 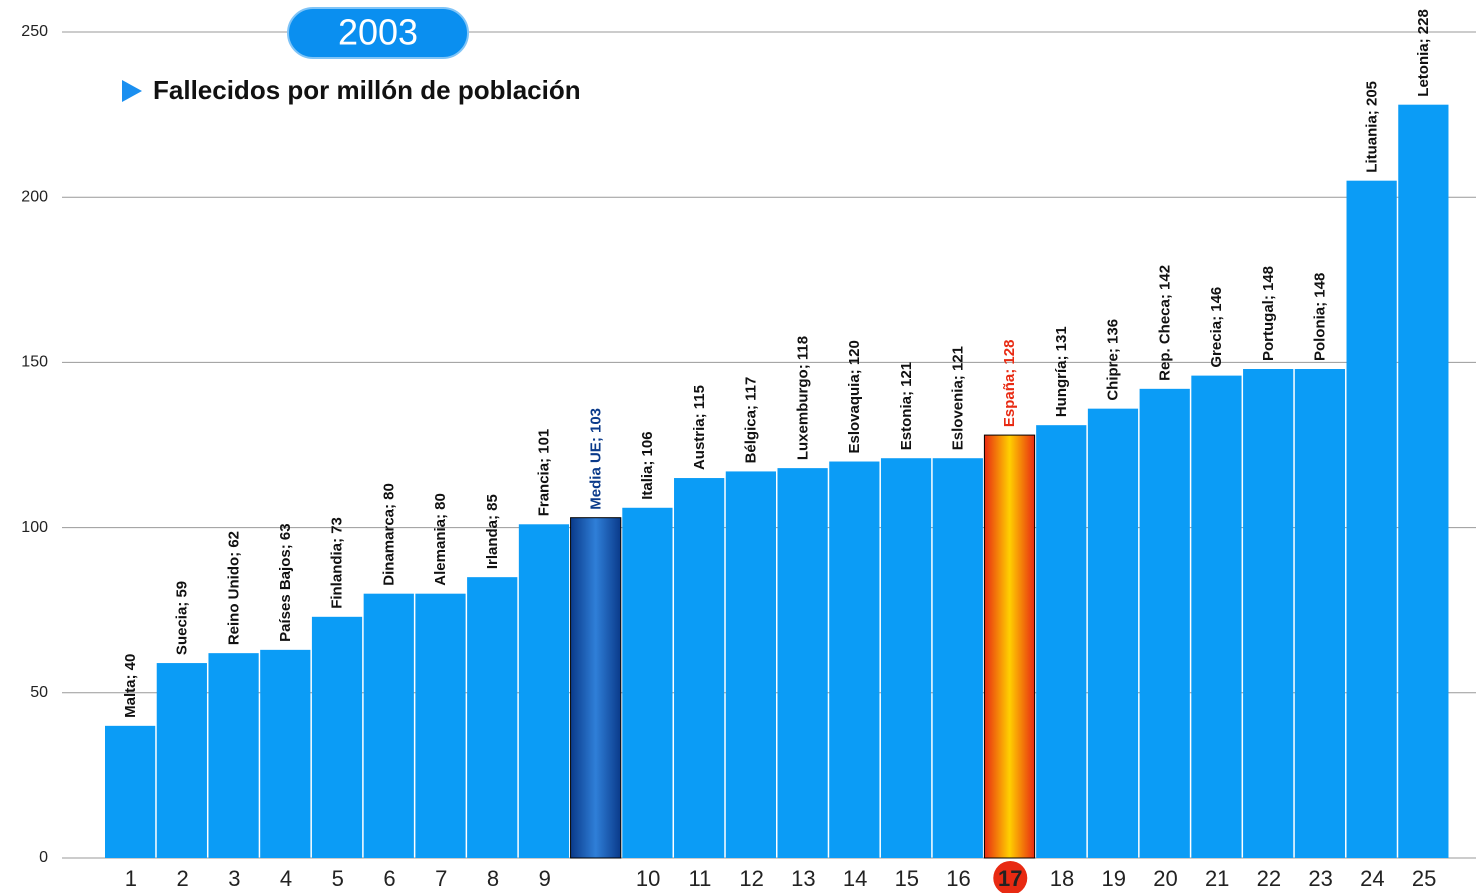 What do you see at coordinates (647, 465) in the screenshot?
I see `data-label: Italia; 106` at bounding box center [647, 465].